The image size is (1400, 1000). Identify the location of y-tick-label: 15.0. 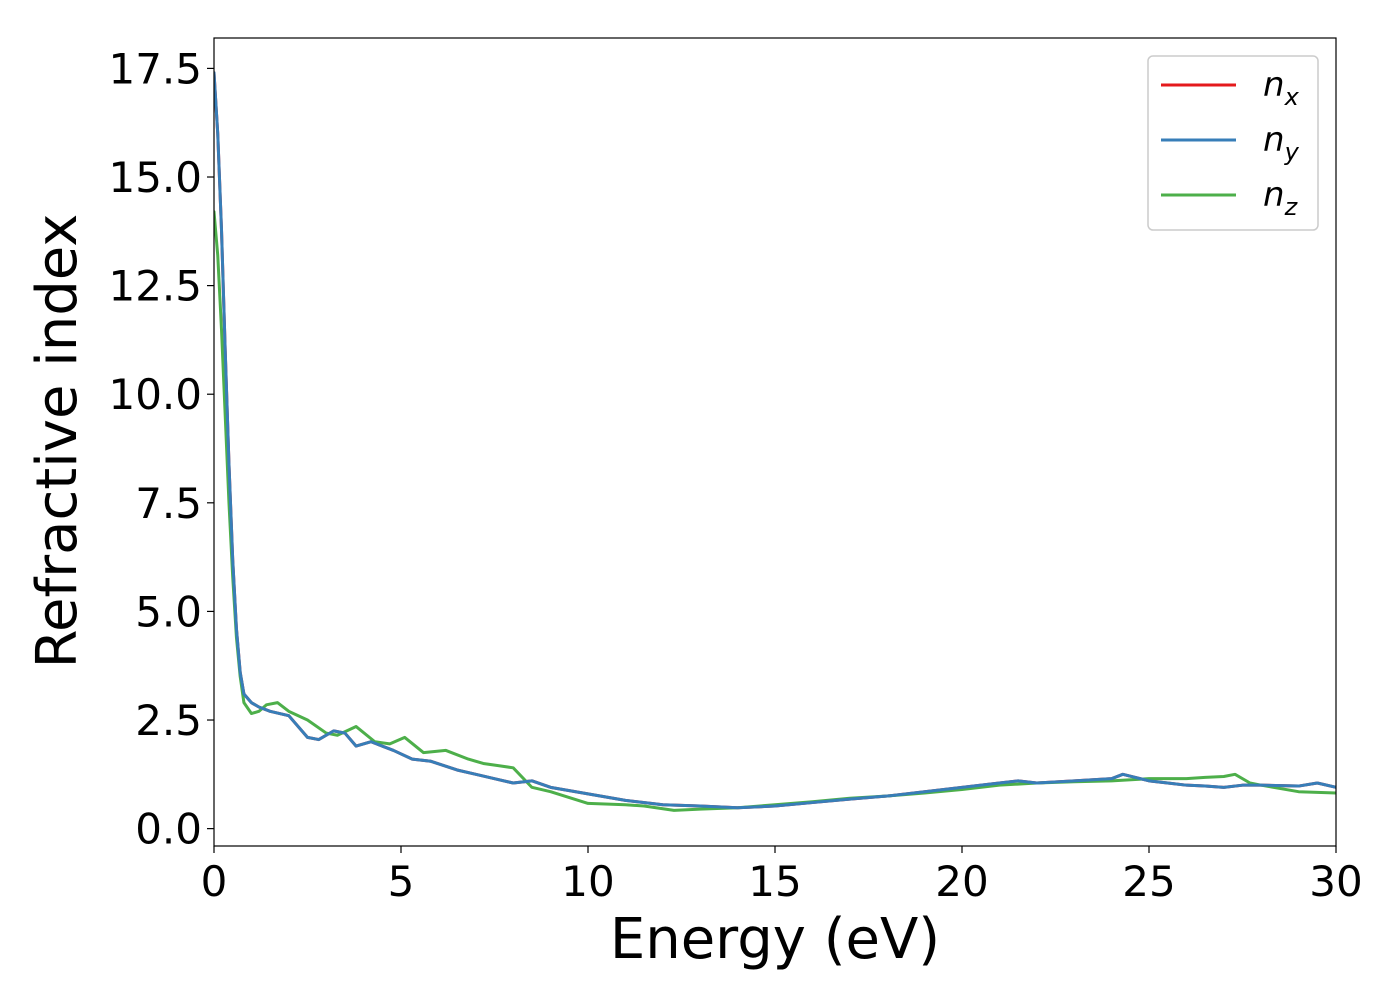
(155, 177).